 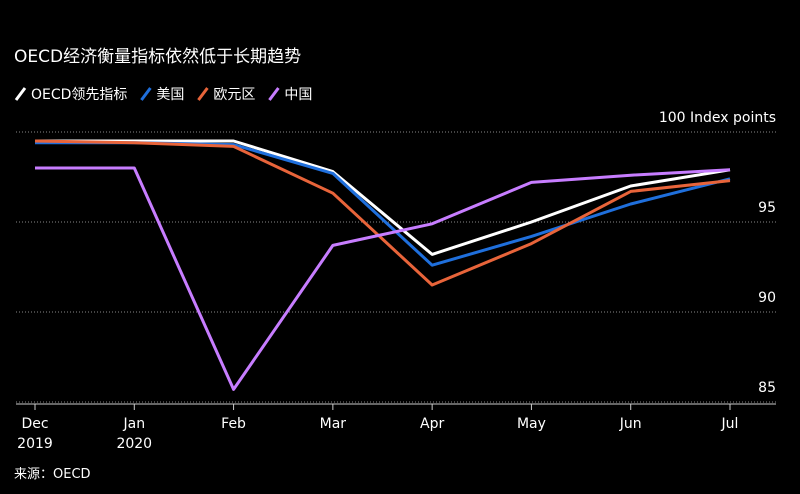 I want to click on legend-label: OECD领先指标, so click(x=79, y=95).